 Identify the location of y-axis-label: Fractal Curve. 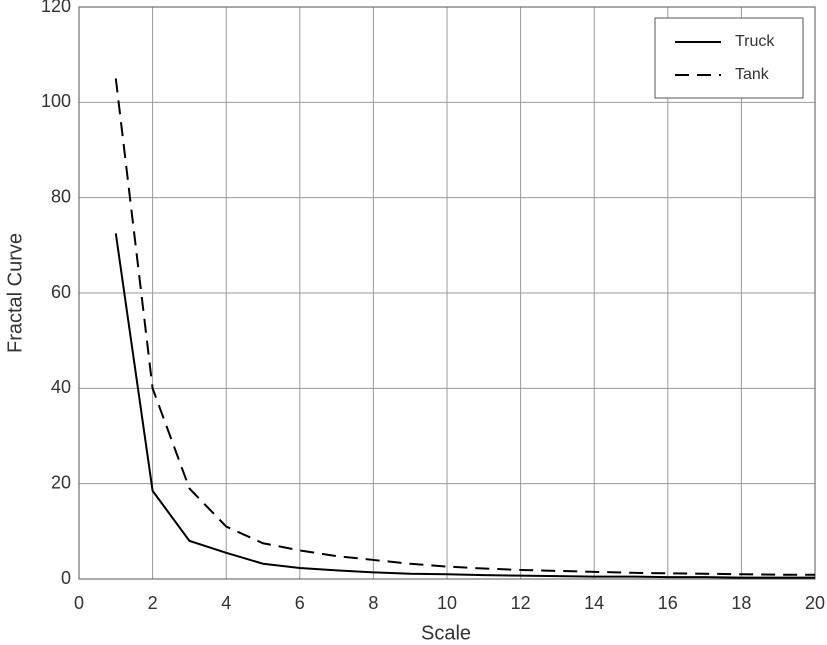
(15, 293).